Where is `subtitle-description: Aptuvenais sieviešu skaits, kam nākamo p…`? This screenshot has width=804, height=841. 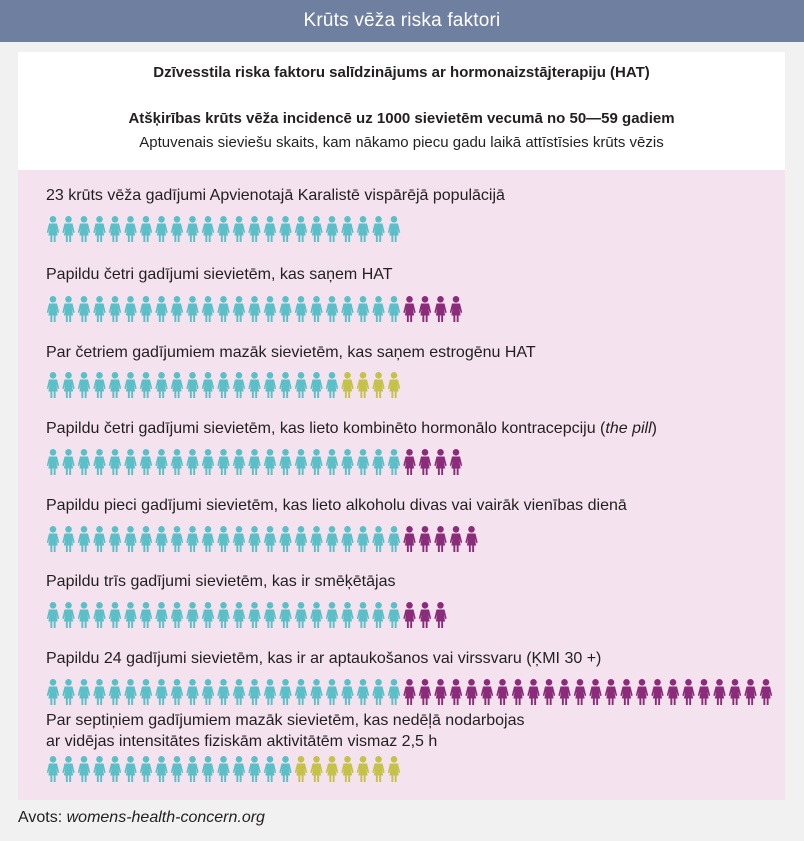
subtitle-description: Aptuvenais sieviešu skaits, kam nākamo p… is located at coordinates (401, 142).